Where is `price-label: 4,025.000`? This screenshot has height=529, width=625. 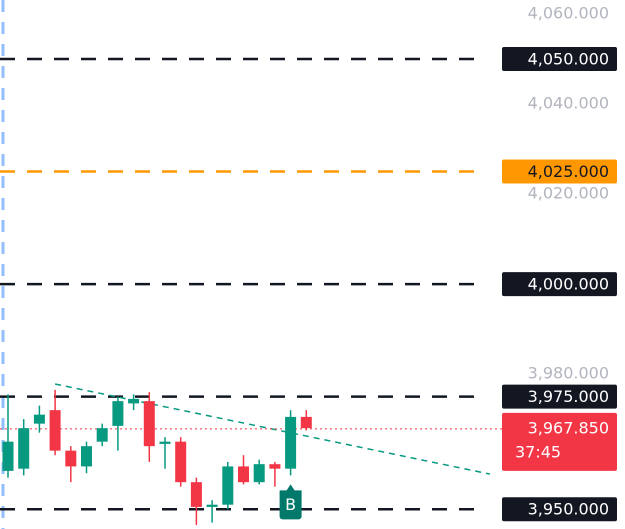 price-label: 4,025.000 is located at coordinates (568, 171).